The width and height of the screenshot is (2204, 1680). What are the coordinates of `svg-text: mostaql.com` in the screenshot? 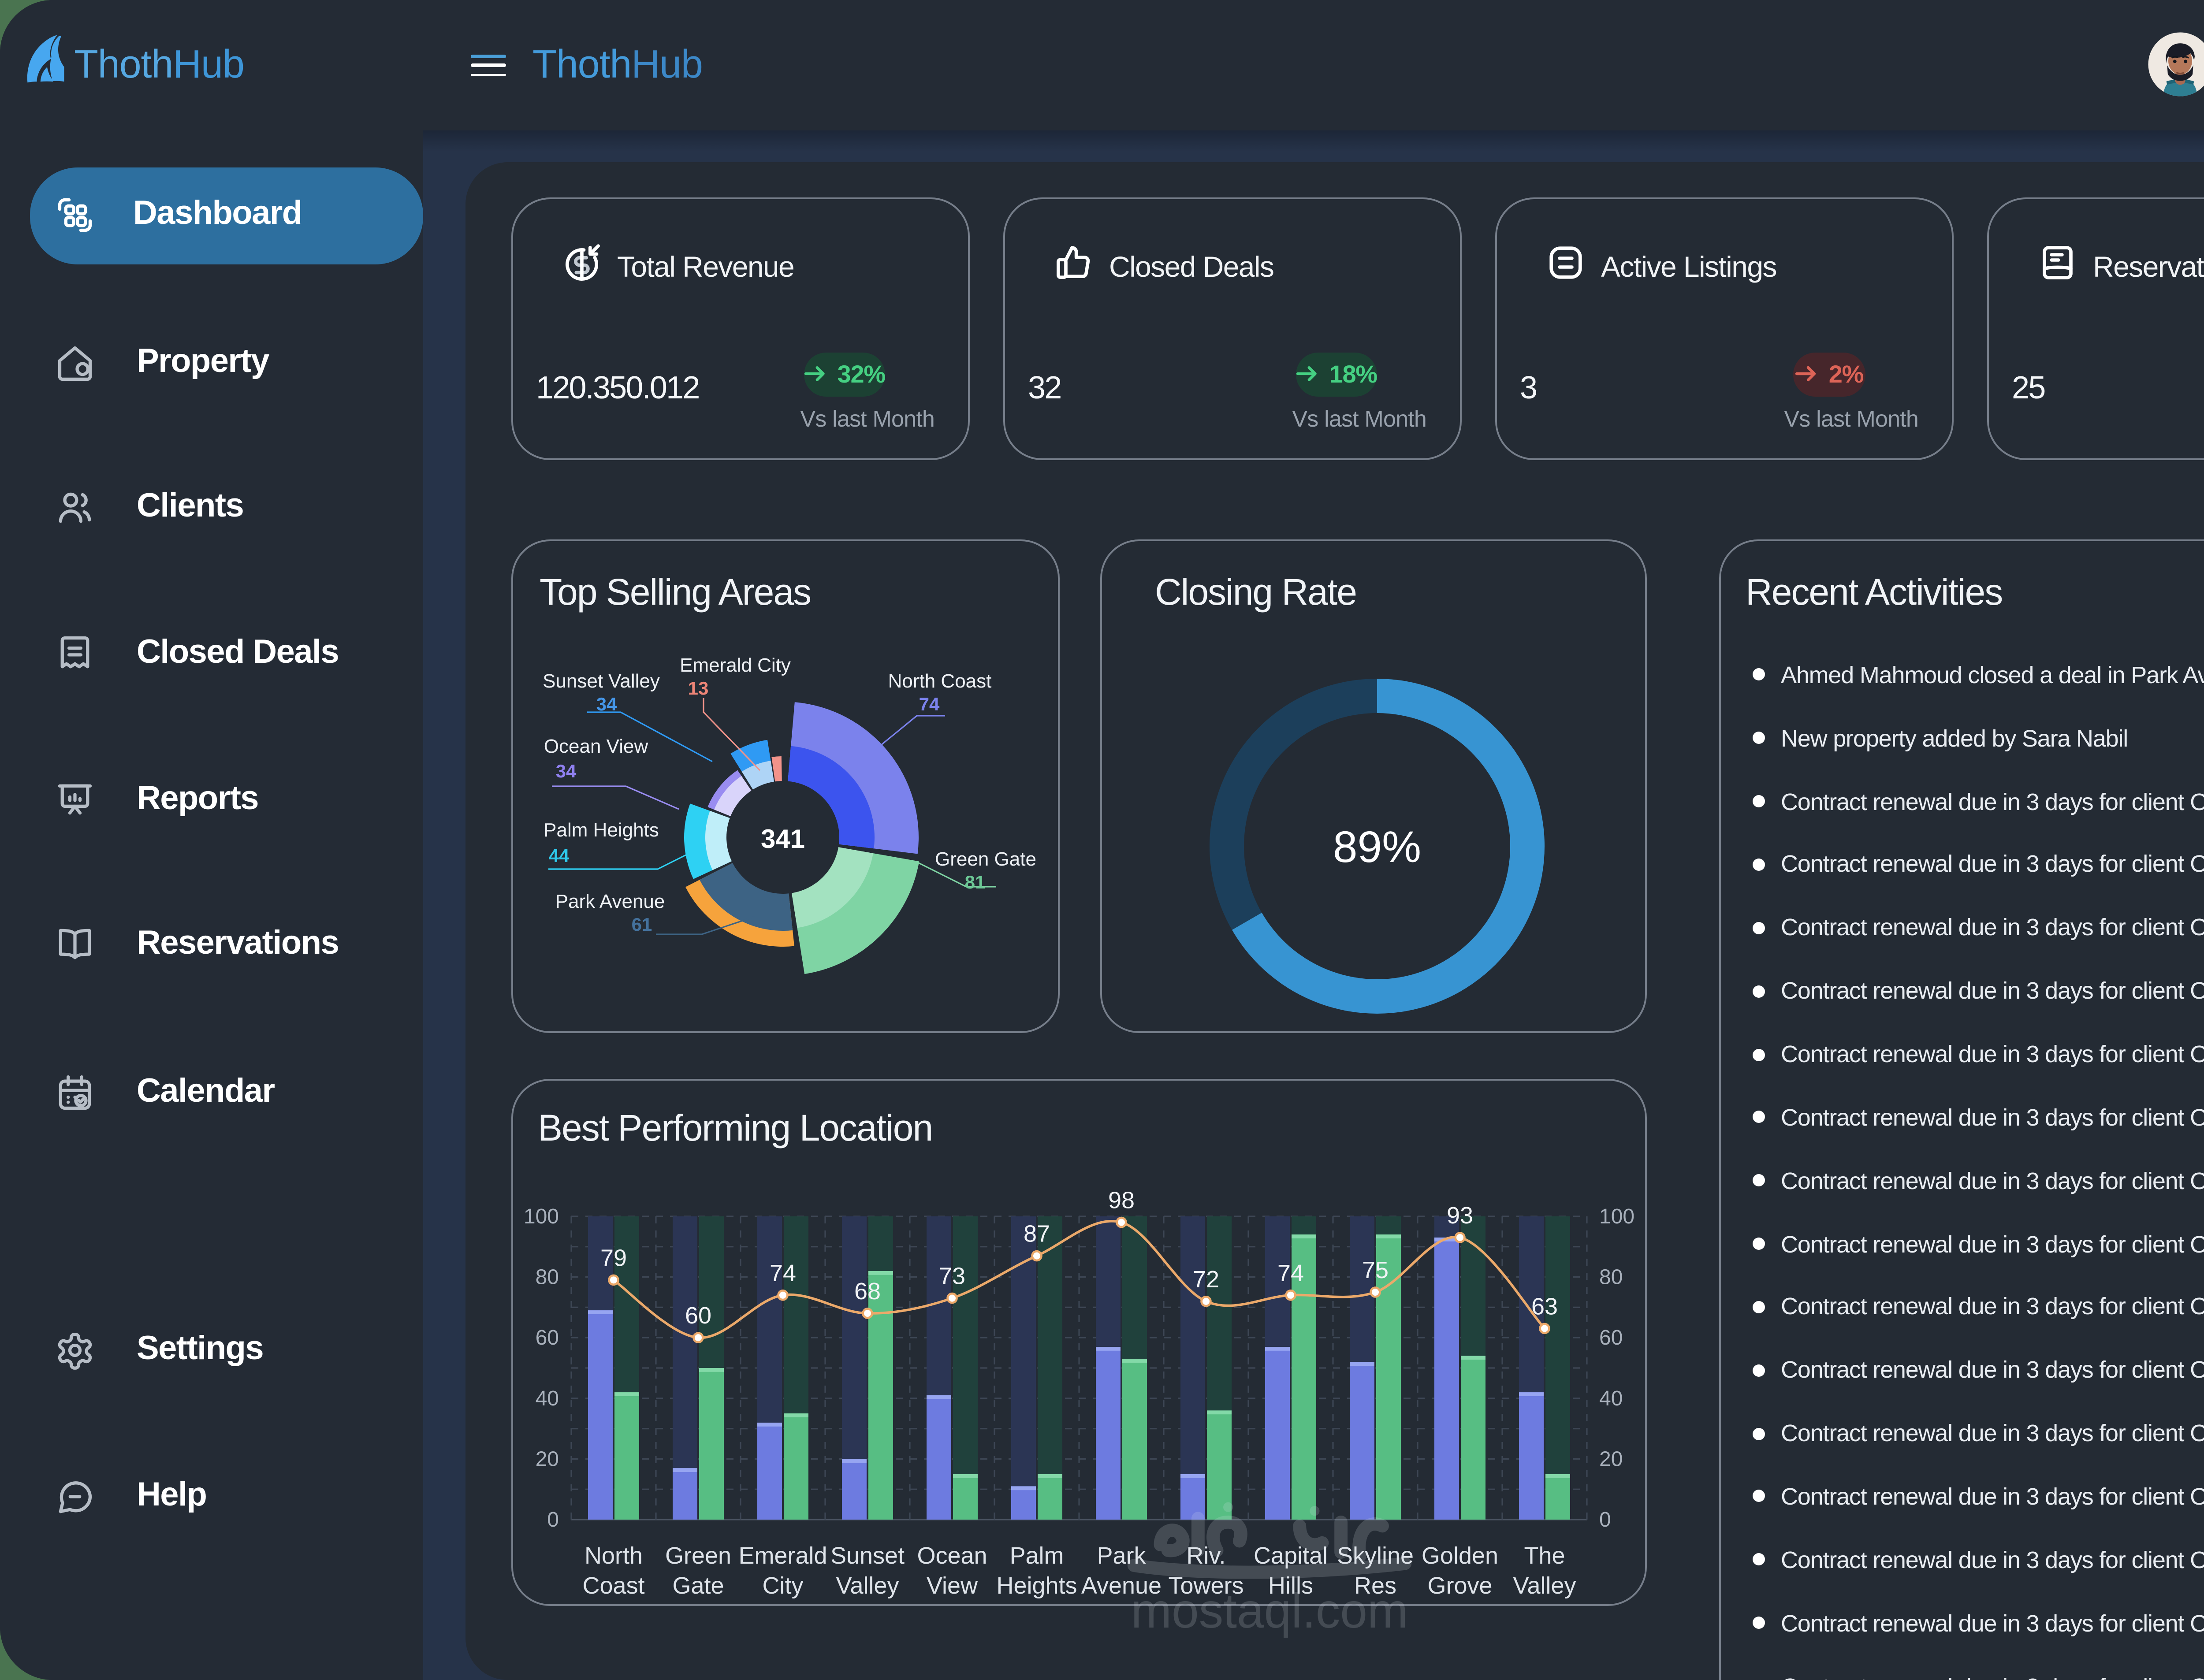 It's located at (1270, 1610).